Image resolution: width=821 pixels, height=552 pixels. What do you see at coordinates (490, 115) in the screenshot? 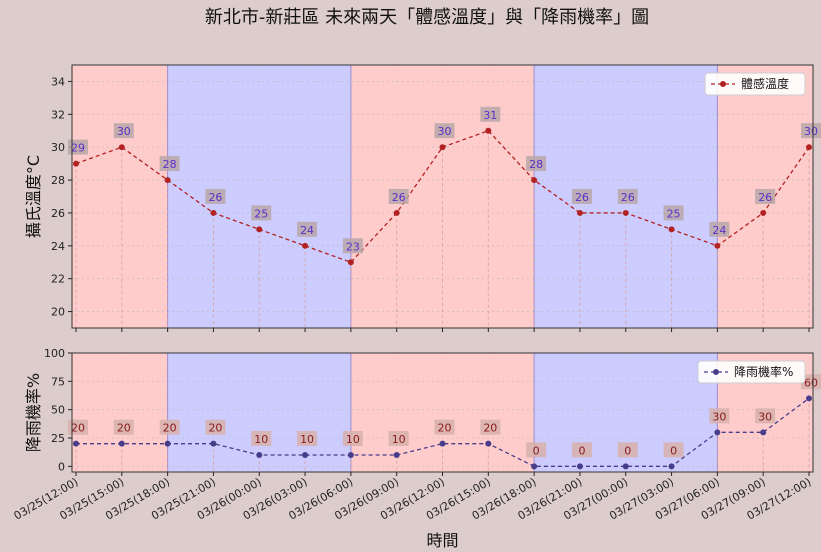
I see `data-label: 31` at bounding box center [490, 115].